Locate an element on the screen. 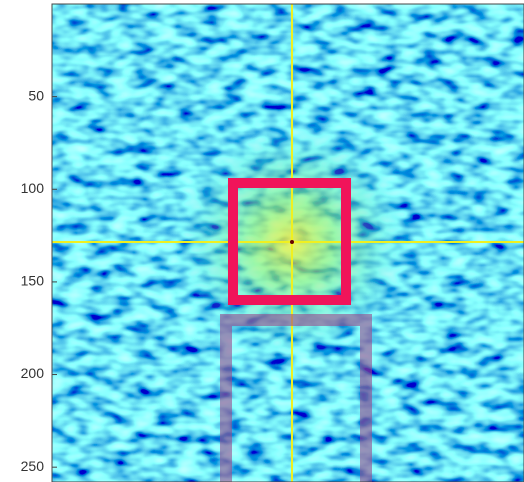 This screenshot has width=524, height=482. center-dot is located at coordinates (292, 242).